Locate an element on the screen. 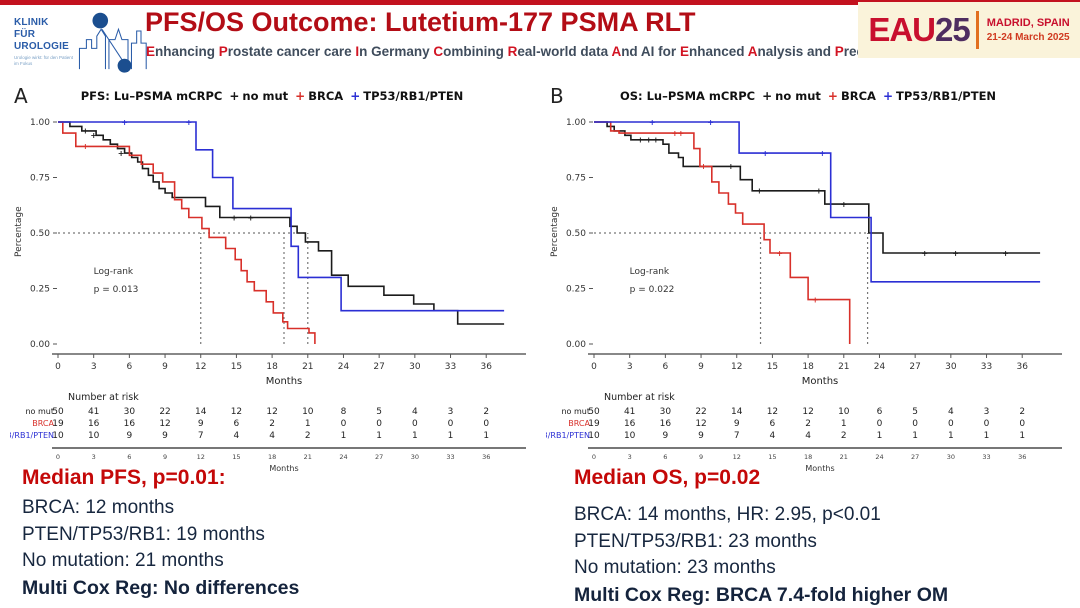 This screenshot has width=1080, height=608. svg-text: p = 0.013 is located at coordinates (116, 290).